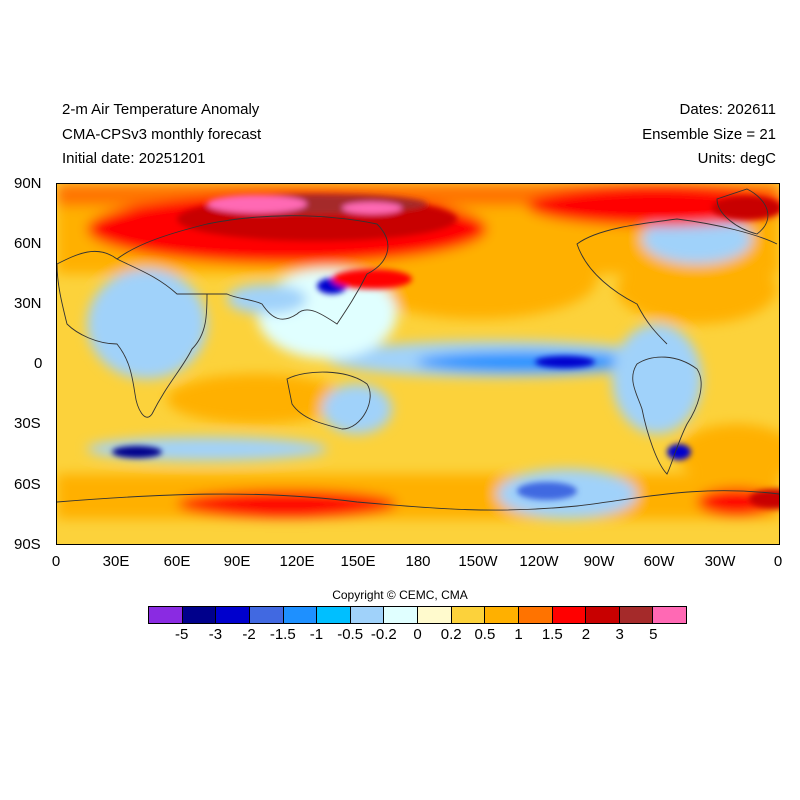 This screenshot has width=800, height=800. Describe the element at coordinates (745, 208) in the screenshot. I see `anomaly-patch-greenland` at that location.